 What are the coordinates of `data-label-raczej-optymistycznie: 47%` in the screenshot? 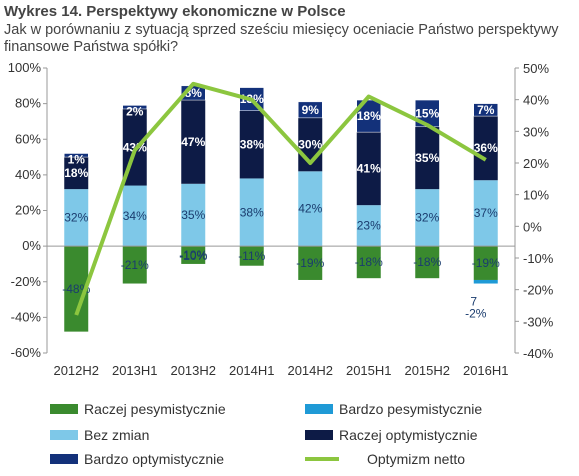 It's located at (193, 142).